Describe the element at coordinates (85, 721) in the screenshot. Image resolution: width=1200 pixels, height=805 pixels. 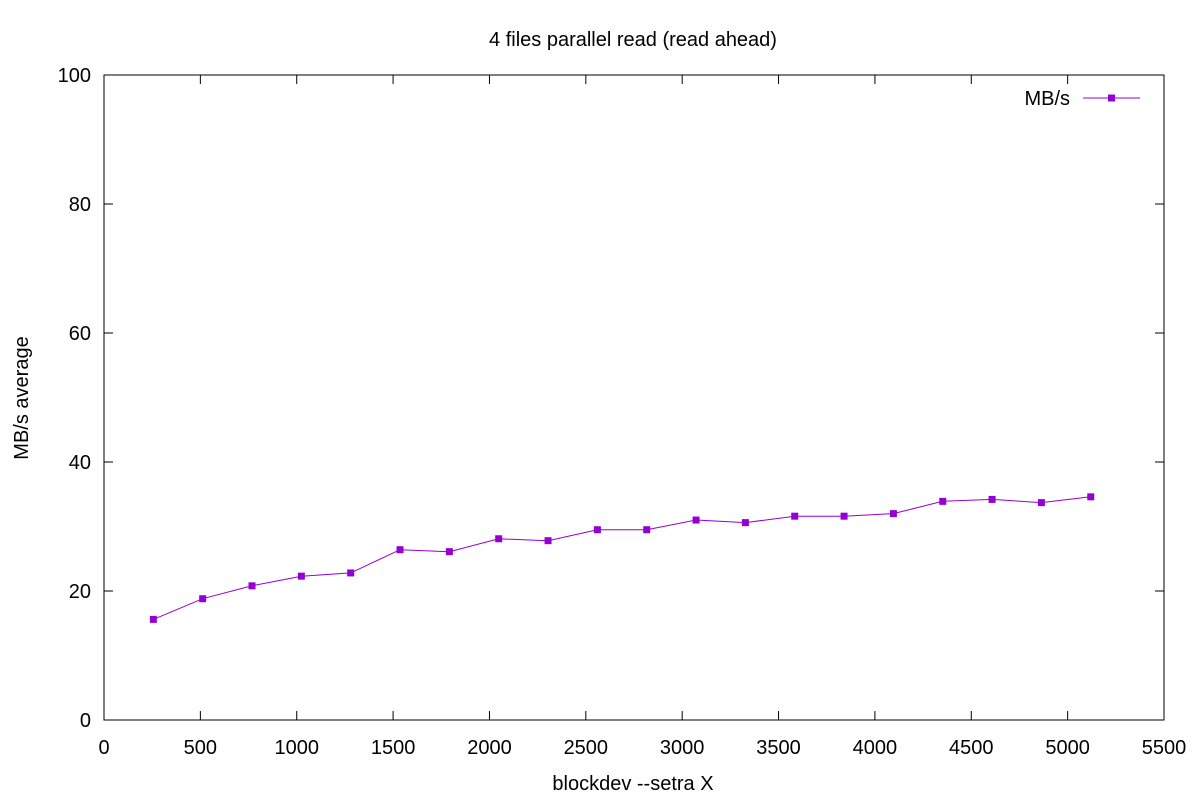
I see `y-tick-label: 0` at that location.